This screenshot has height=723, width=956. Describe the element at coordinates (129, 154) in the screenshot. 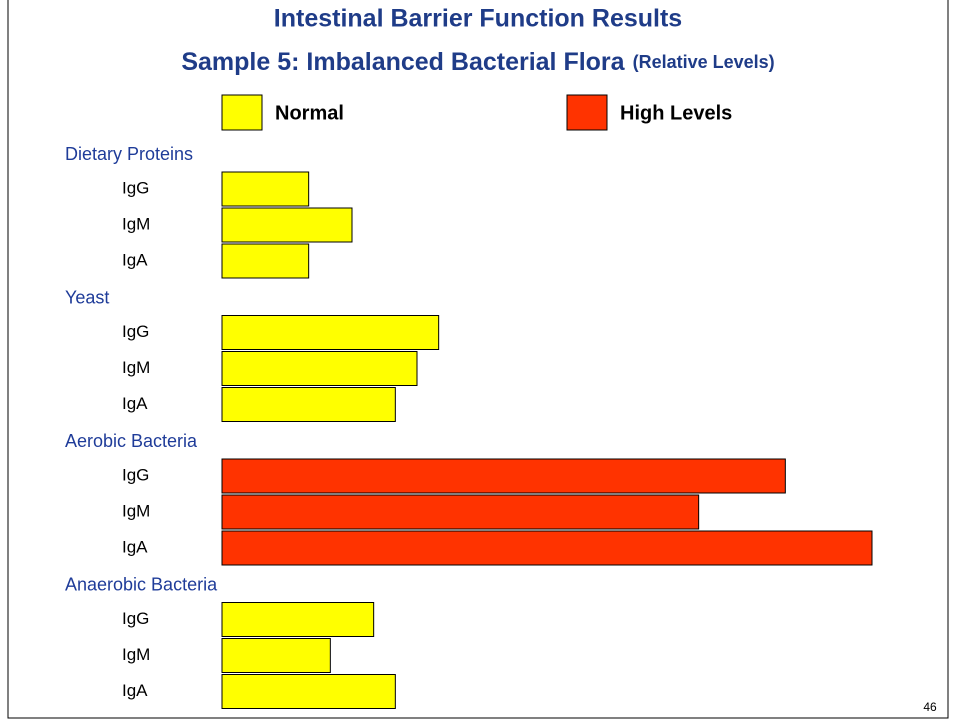

I see `group-label: Dietary Proteins` at that location.